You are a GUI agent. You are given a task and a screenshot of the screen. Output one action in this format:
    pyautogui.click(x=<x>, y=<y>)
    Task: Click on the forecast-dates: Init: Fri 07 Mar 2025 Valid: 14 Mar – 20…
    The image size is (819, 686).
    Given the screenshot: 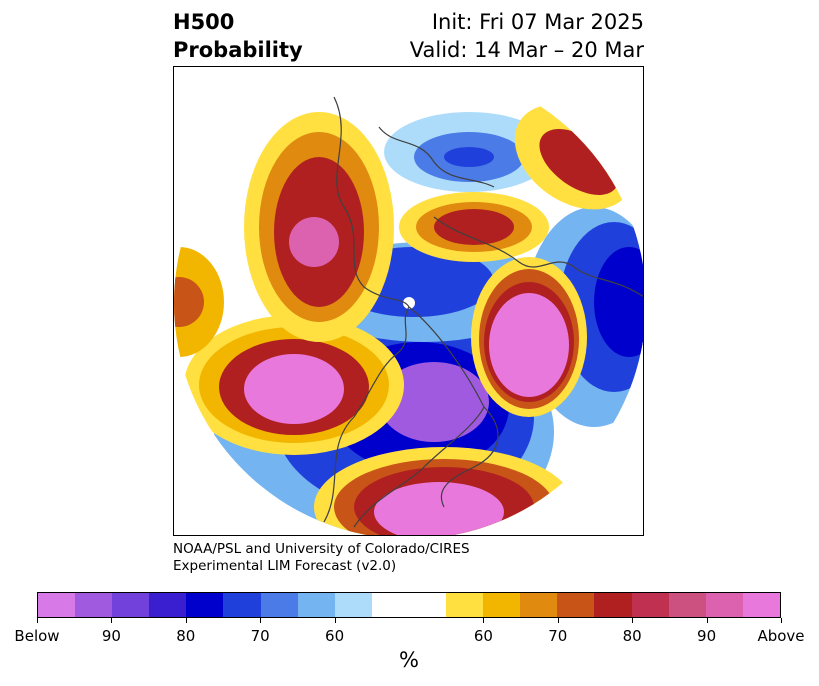 What is the action you would take?
    pyautogui.click(x=527, y=36)
    